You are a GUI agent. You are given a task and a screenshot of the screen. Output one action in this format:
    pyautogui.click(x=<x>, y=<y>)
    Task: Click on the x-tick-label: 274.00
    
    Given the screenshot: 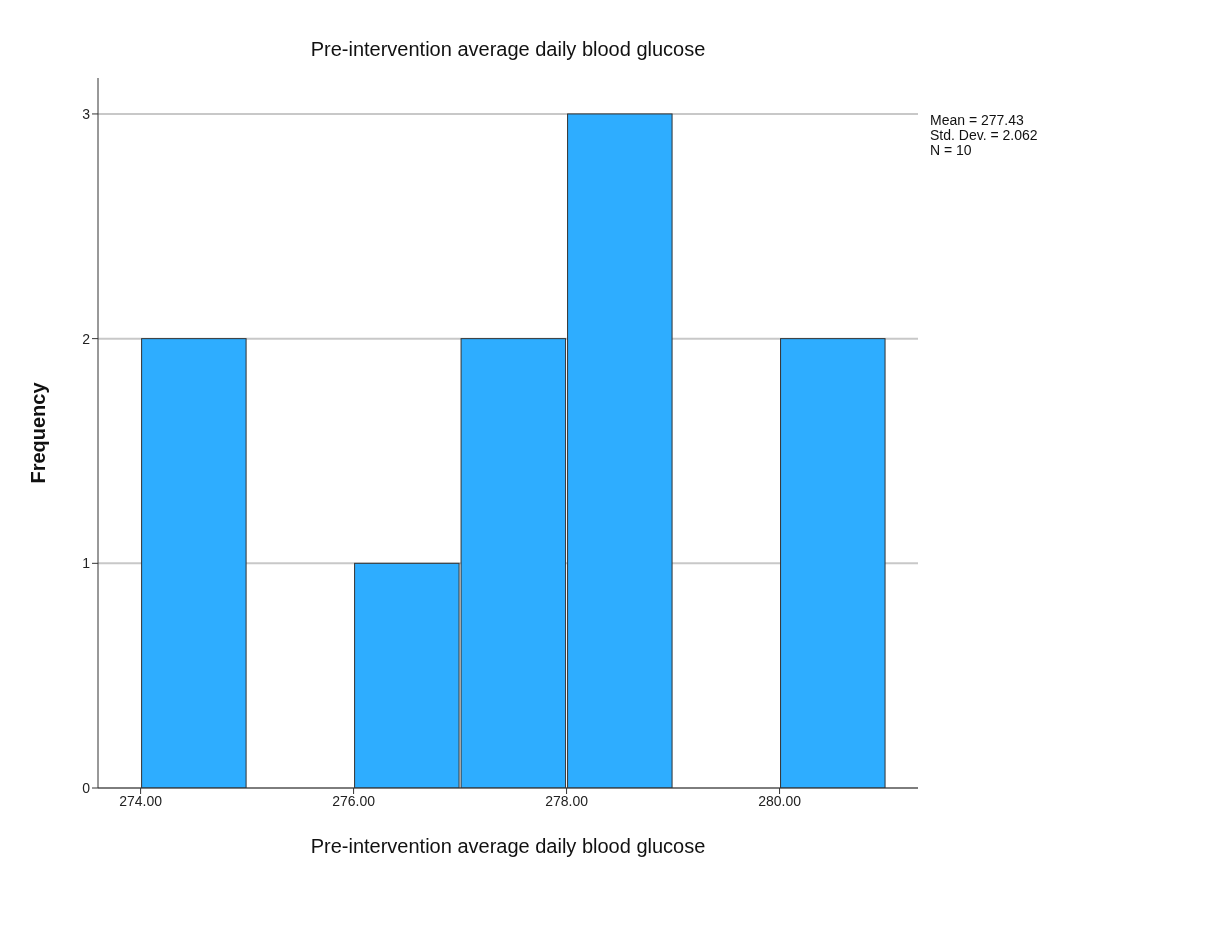 What is the action you would take?
    pyautogui.click(x=141, y=800)
    